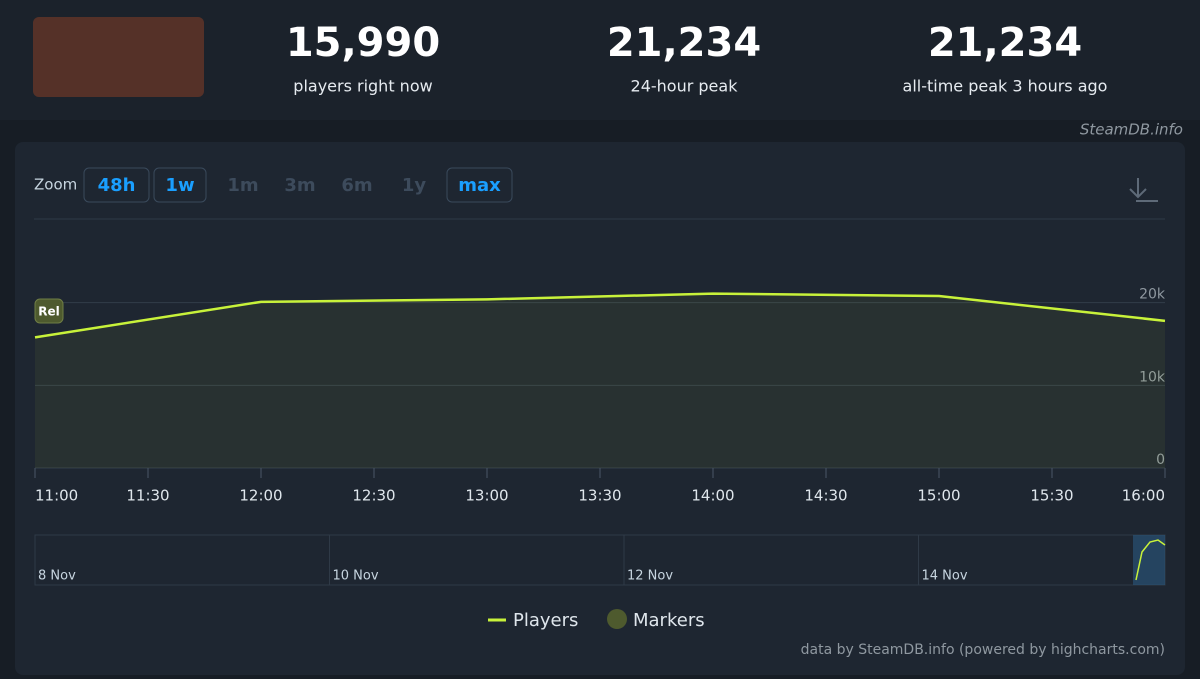  What do you see at coordinates (260, 496) in the screenshot?
I see `x-tick-label: 12:00` at bounding box center [260, 496].